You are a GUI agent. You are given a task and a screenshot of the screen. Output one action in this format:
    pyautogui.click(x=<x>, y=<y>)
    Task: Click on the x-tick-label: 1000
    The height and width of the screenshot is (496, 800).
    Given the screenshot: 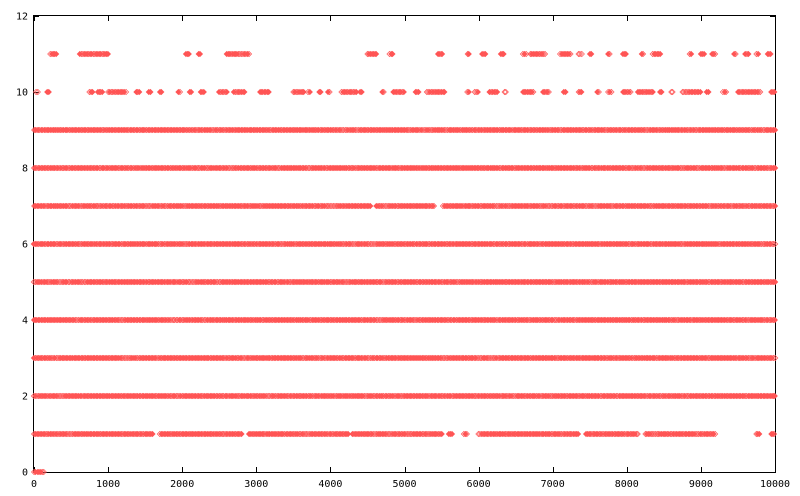 What is the action you would take?
    pyautogui.click(x=108, y=484)
    